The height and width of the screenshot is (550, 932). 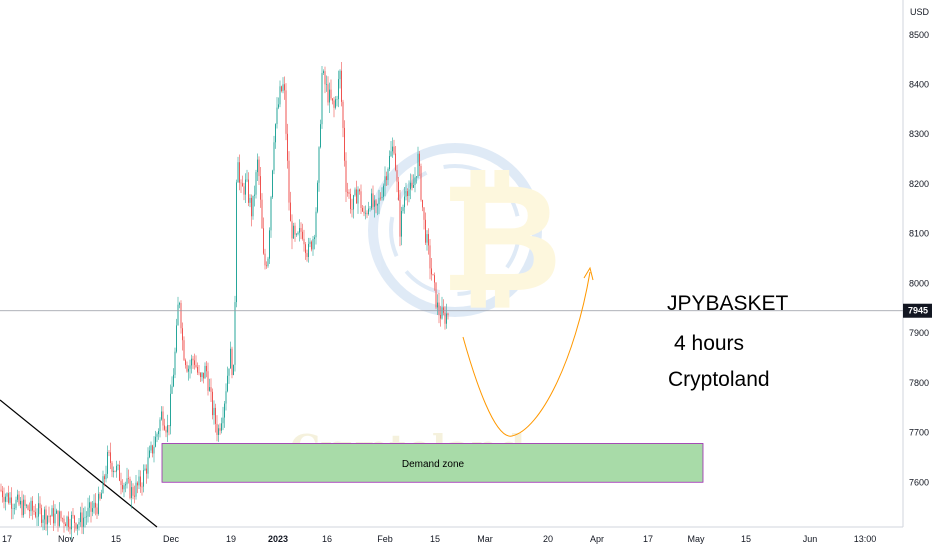 What do you see at coordinates (919, 258) in the screenshot?
I see `price-axis: 7600 7700 7800 7900 8000 8100 8200 8300 8400 8500` at bounding box center [919, 258].